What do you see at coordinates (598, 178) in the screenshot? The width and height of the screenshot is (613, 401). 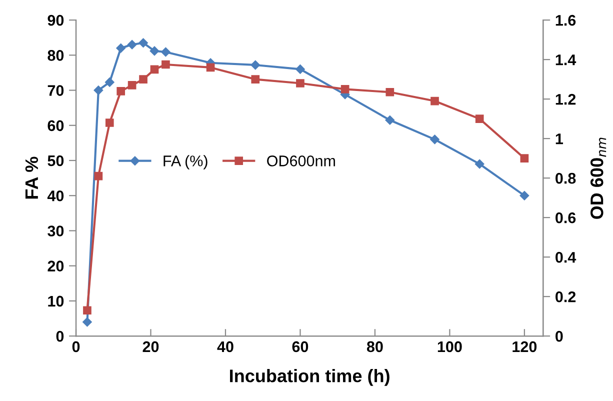 I see `y2-axis-title: OD 600$_{nm}$` at bounding box center [598, 178].